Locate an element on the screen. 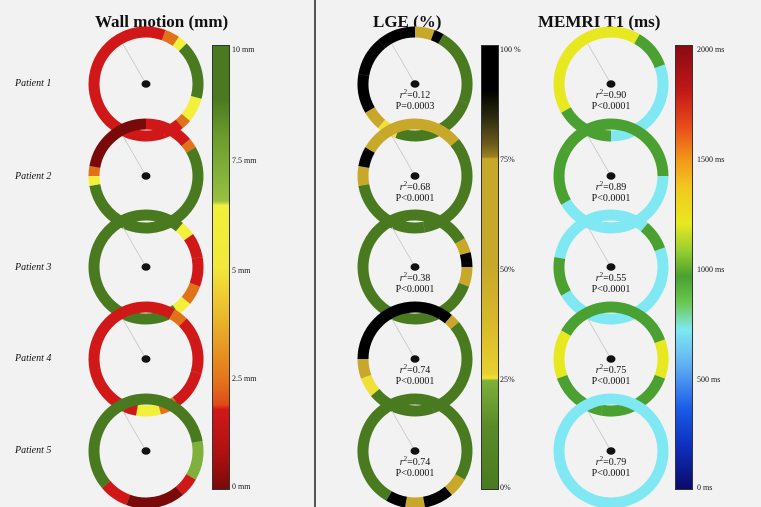  lge-tick-50: 50% is located at coordinates (507, 269).